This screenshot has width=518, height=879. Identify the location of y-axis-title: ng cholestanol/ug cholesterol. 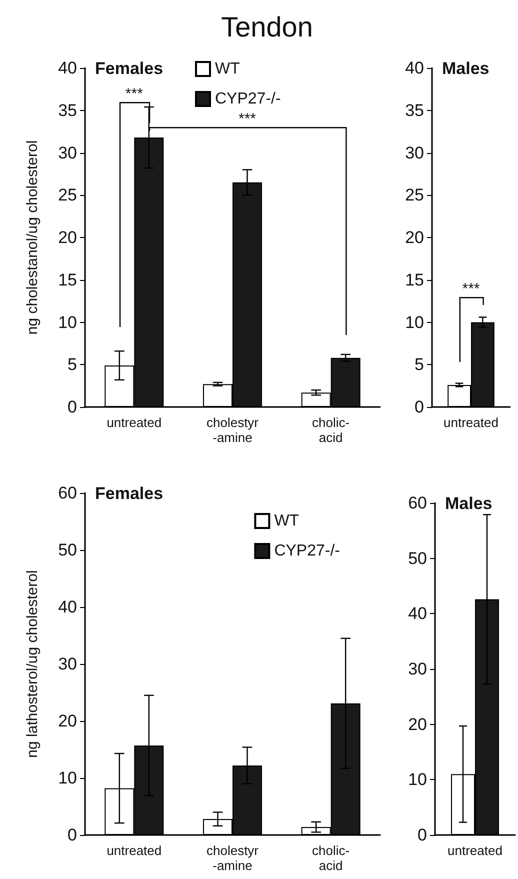
(32, 237).